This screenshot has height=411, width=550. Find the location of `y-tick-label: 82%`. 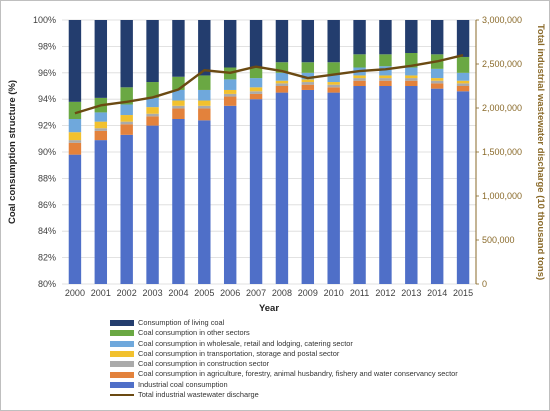

y-tick-label: 82% is located at coordinates (47, 258).